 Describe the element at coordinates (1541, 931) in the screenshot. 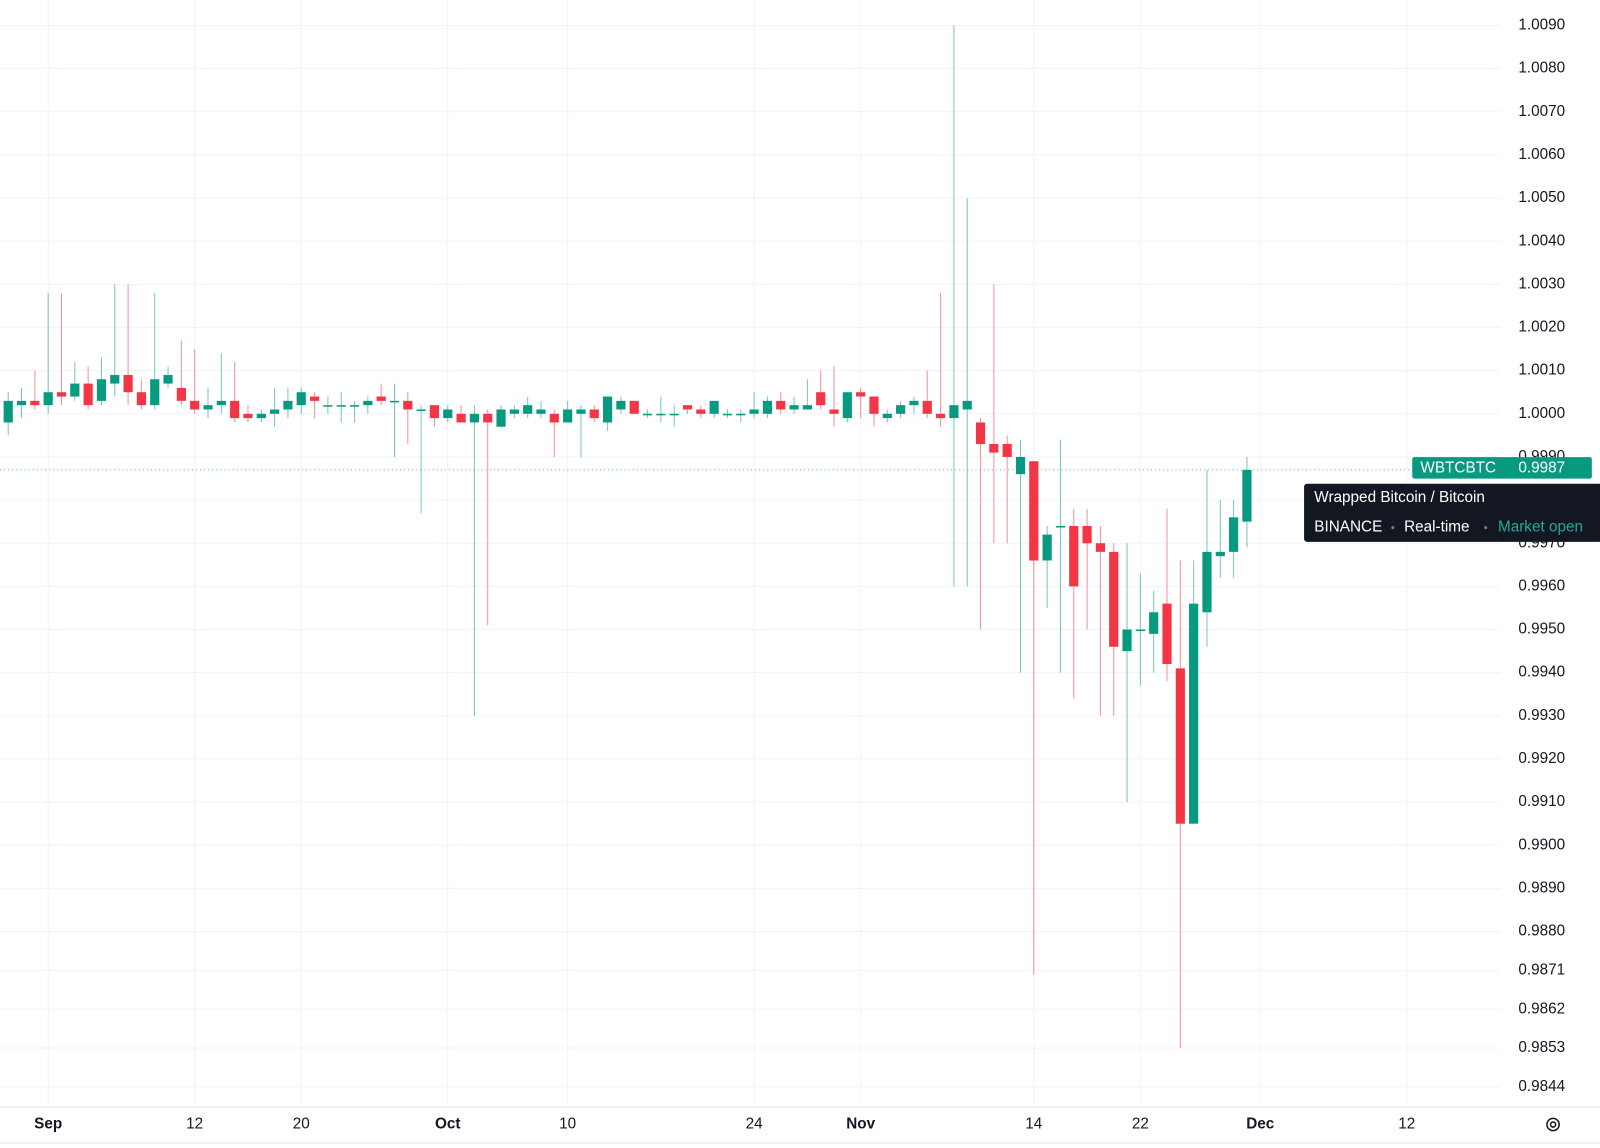

I see `y-tick-label: 0.9880` at that location.